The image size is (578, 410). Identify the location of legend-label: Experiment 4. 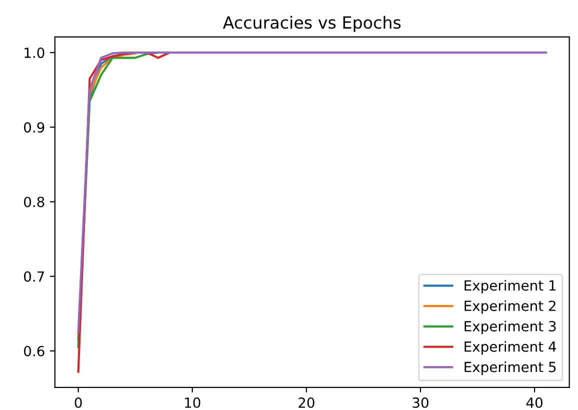
(510, 348).